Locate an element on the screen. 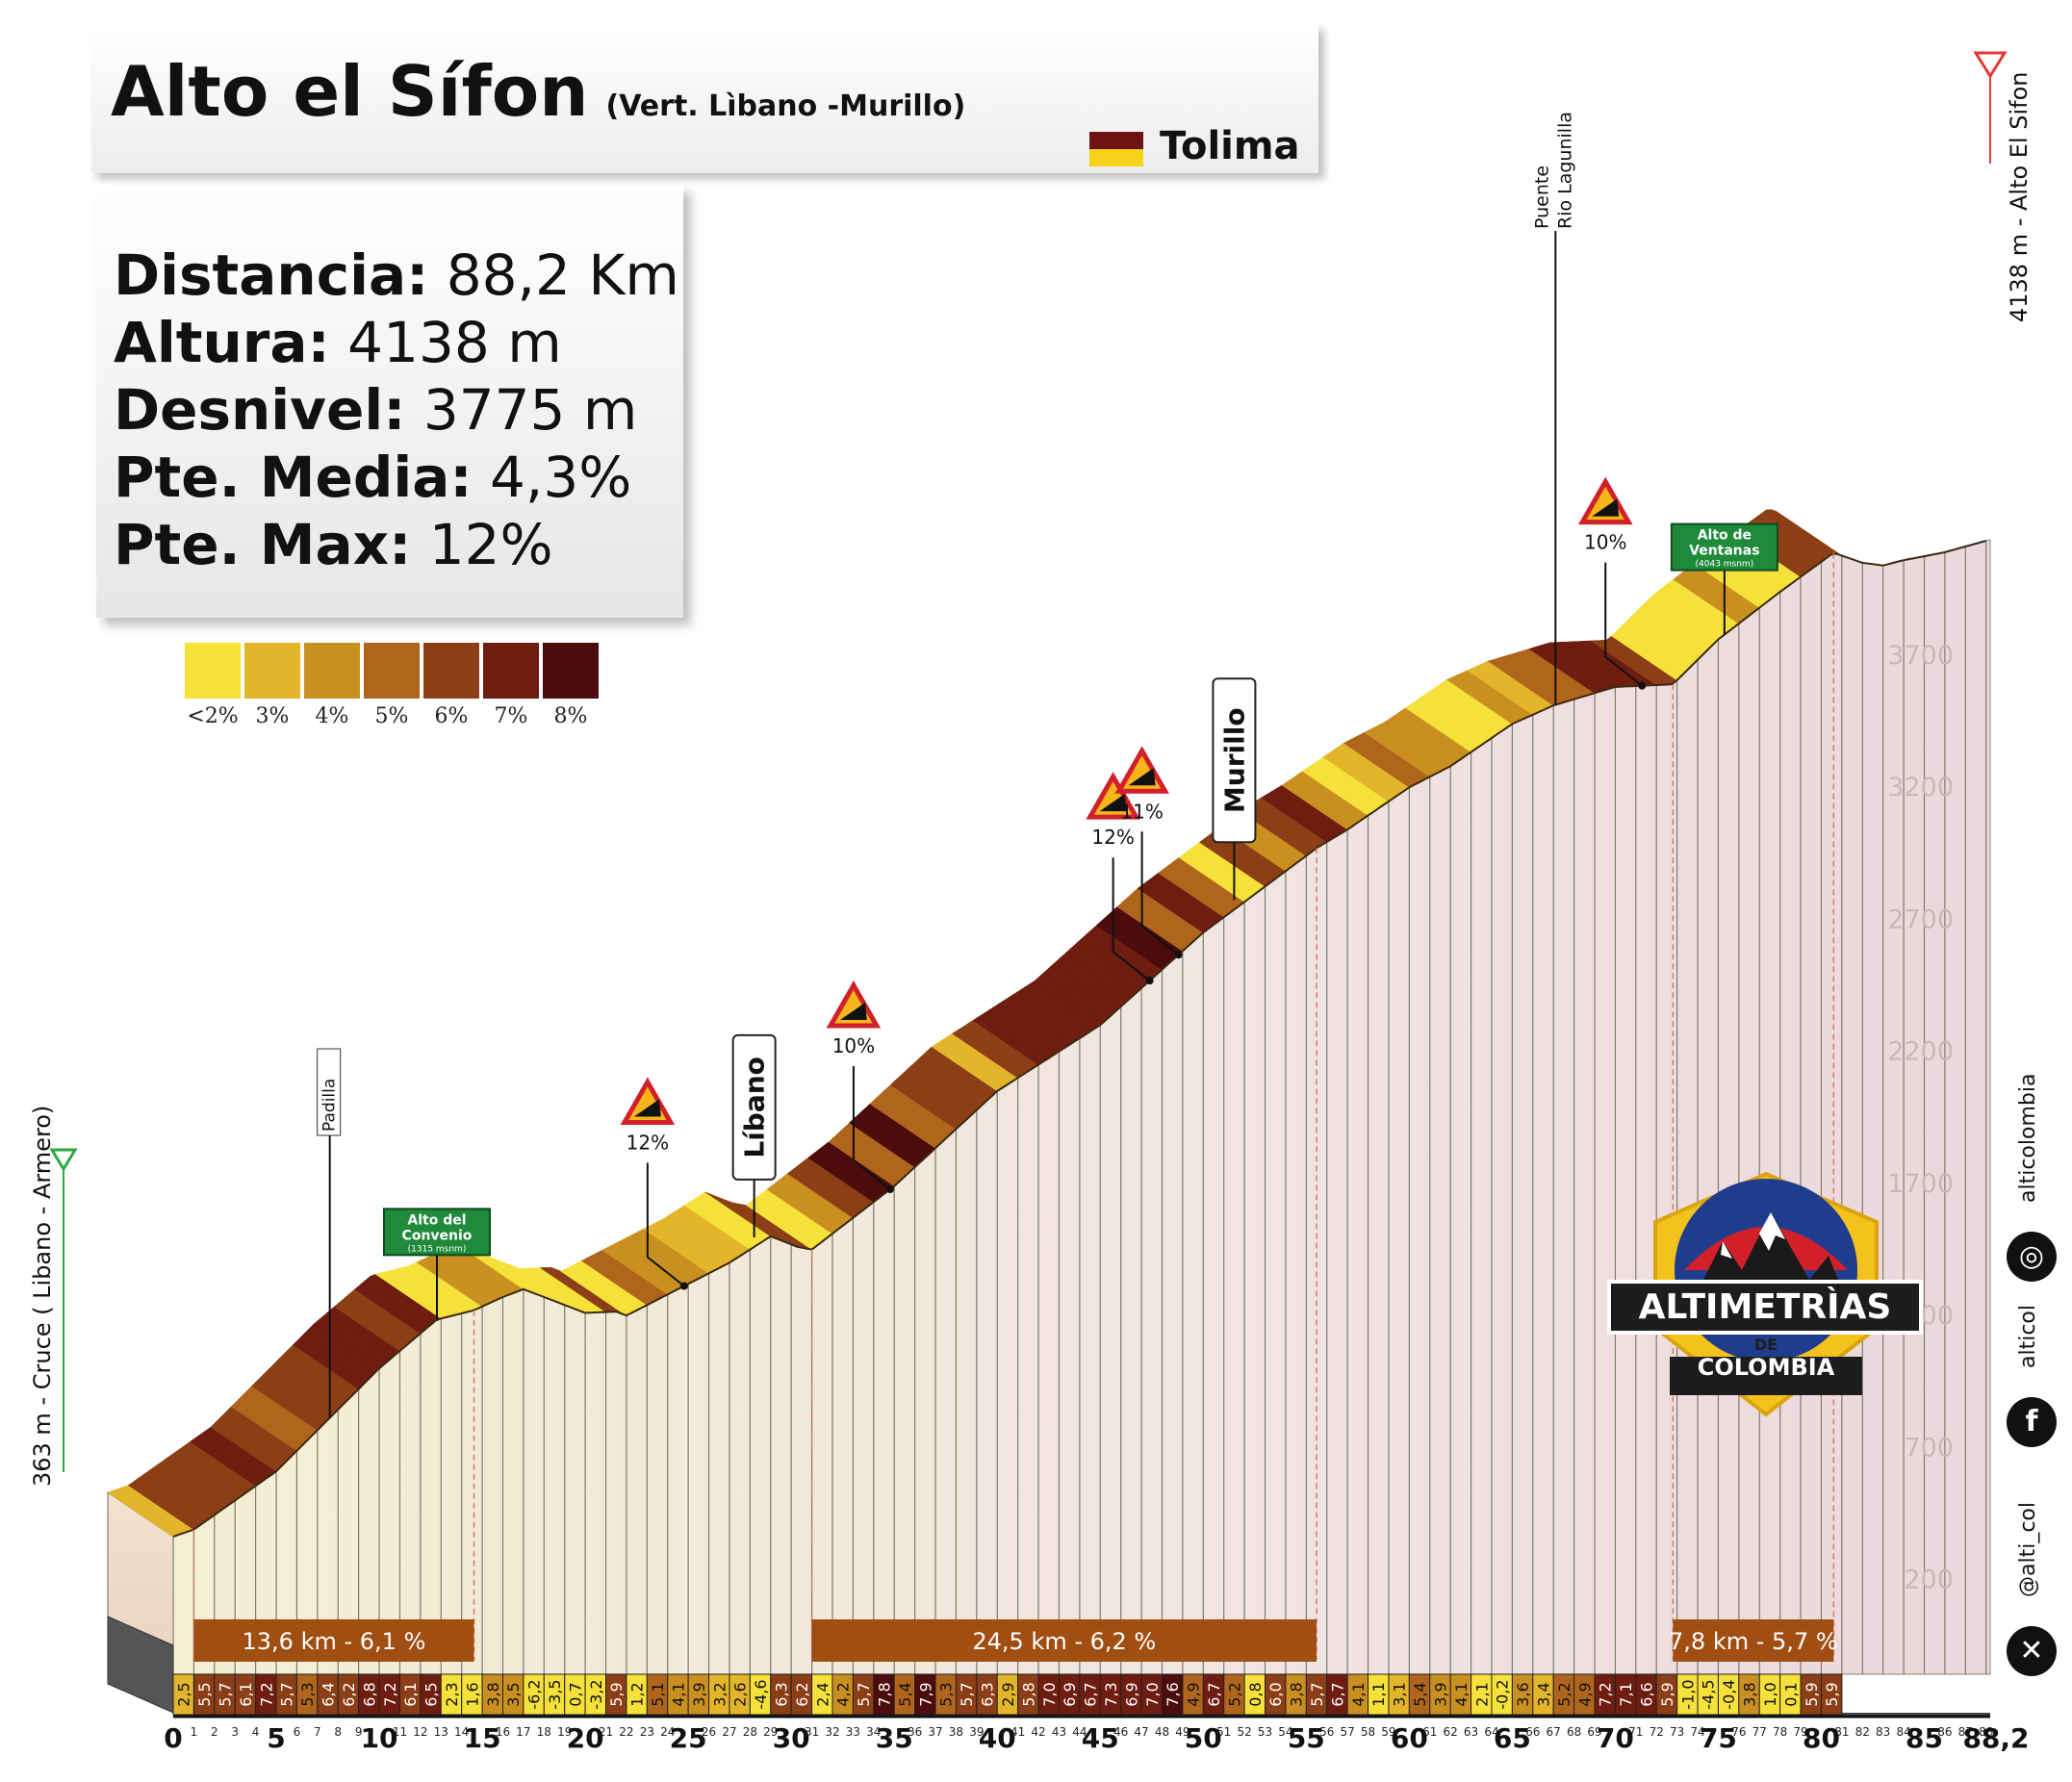 The image size is (2072, 1782). grade-cell-label: 0,1 is located at coordinates (1790, 1694).